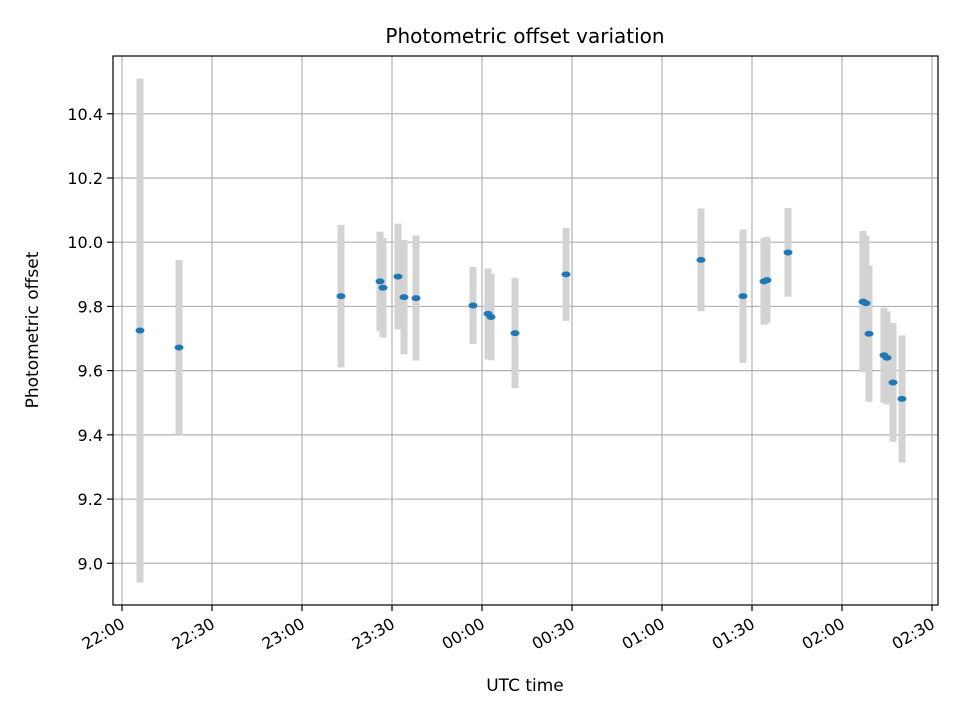 This screenshot has height=720, width=960. Describe the element at coordinates (90, 306) in the screenshot. I see `y-tick-label: 9.8` at that location.